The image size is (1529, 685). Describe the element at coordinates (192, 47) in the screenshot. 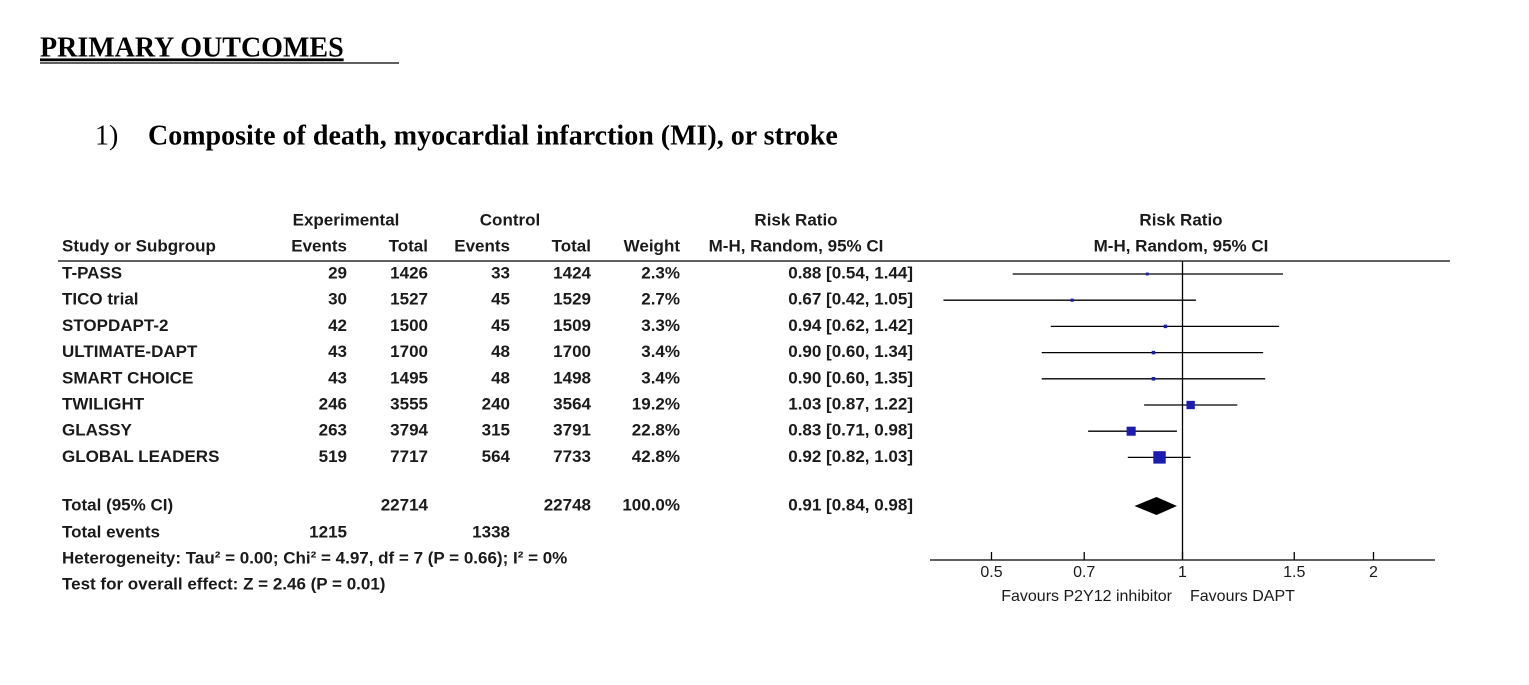

I see `heading: PRIMARY OUTCOMES` at that location.